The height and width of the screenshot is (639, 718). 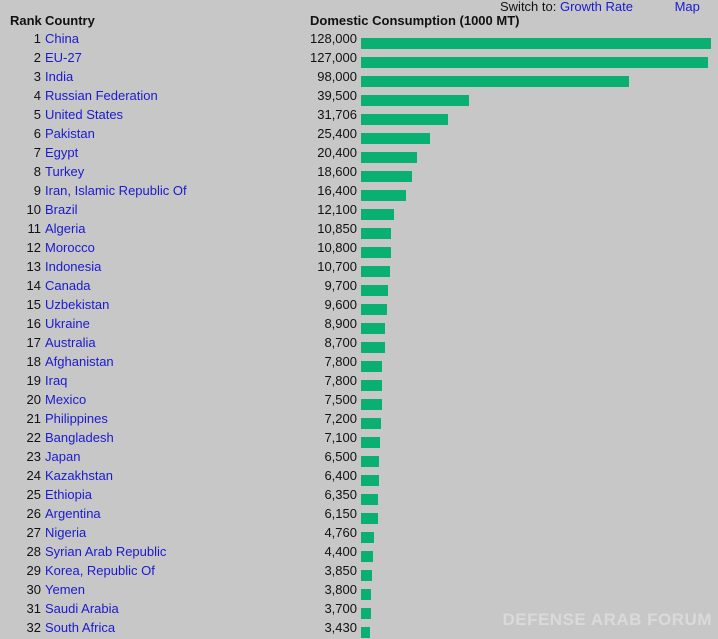 What do you see at coordinates (359, 515) in the screenshot?
I see `table-row: 26 Argentina 6,150` at bounding box center [359, 515].